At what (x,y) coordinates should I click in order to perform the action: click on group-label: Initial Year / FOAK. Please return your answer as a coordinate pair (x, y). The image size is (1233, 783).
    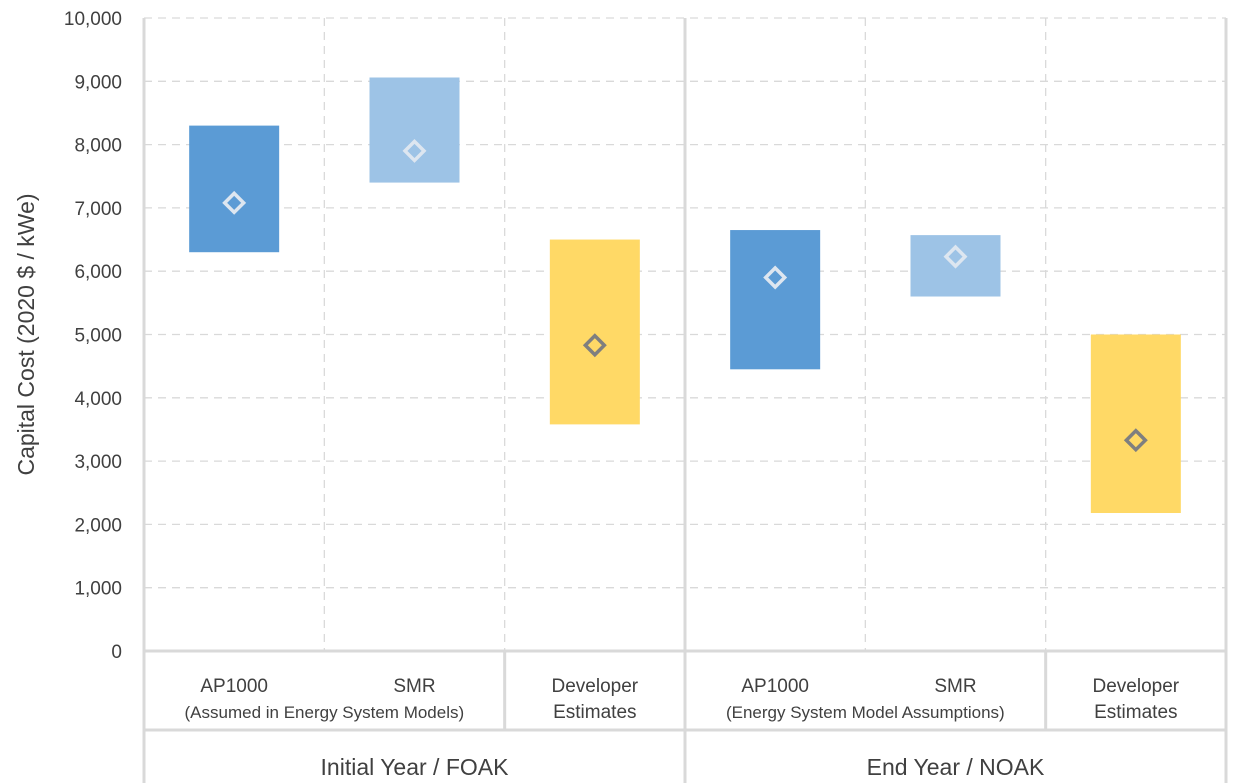
    Looking at the image, I should click on (415, 767).